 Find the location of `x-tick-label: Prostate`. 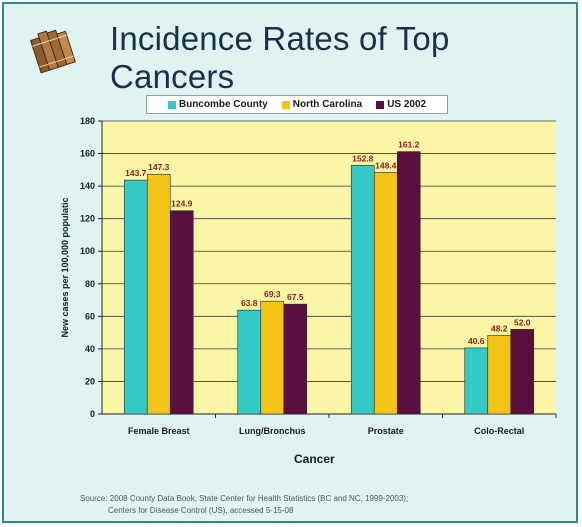

x-tick-label: Prostate is located at coordinates (386, 431).